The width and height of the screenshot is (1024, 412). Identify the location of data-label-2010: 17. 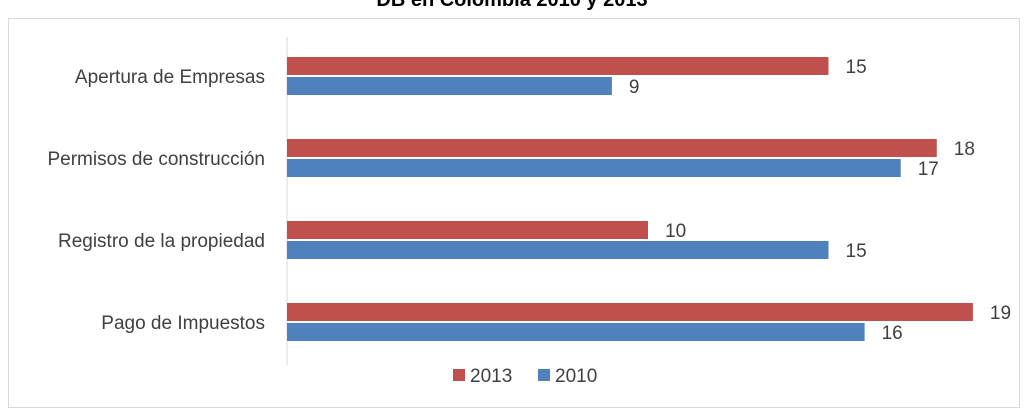
(928, 169).